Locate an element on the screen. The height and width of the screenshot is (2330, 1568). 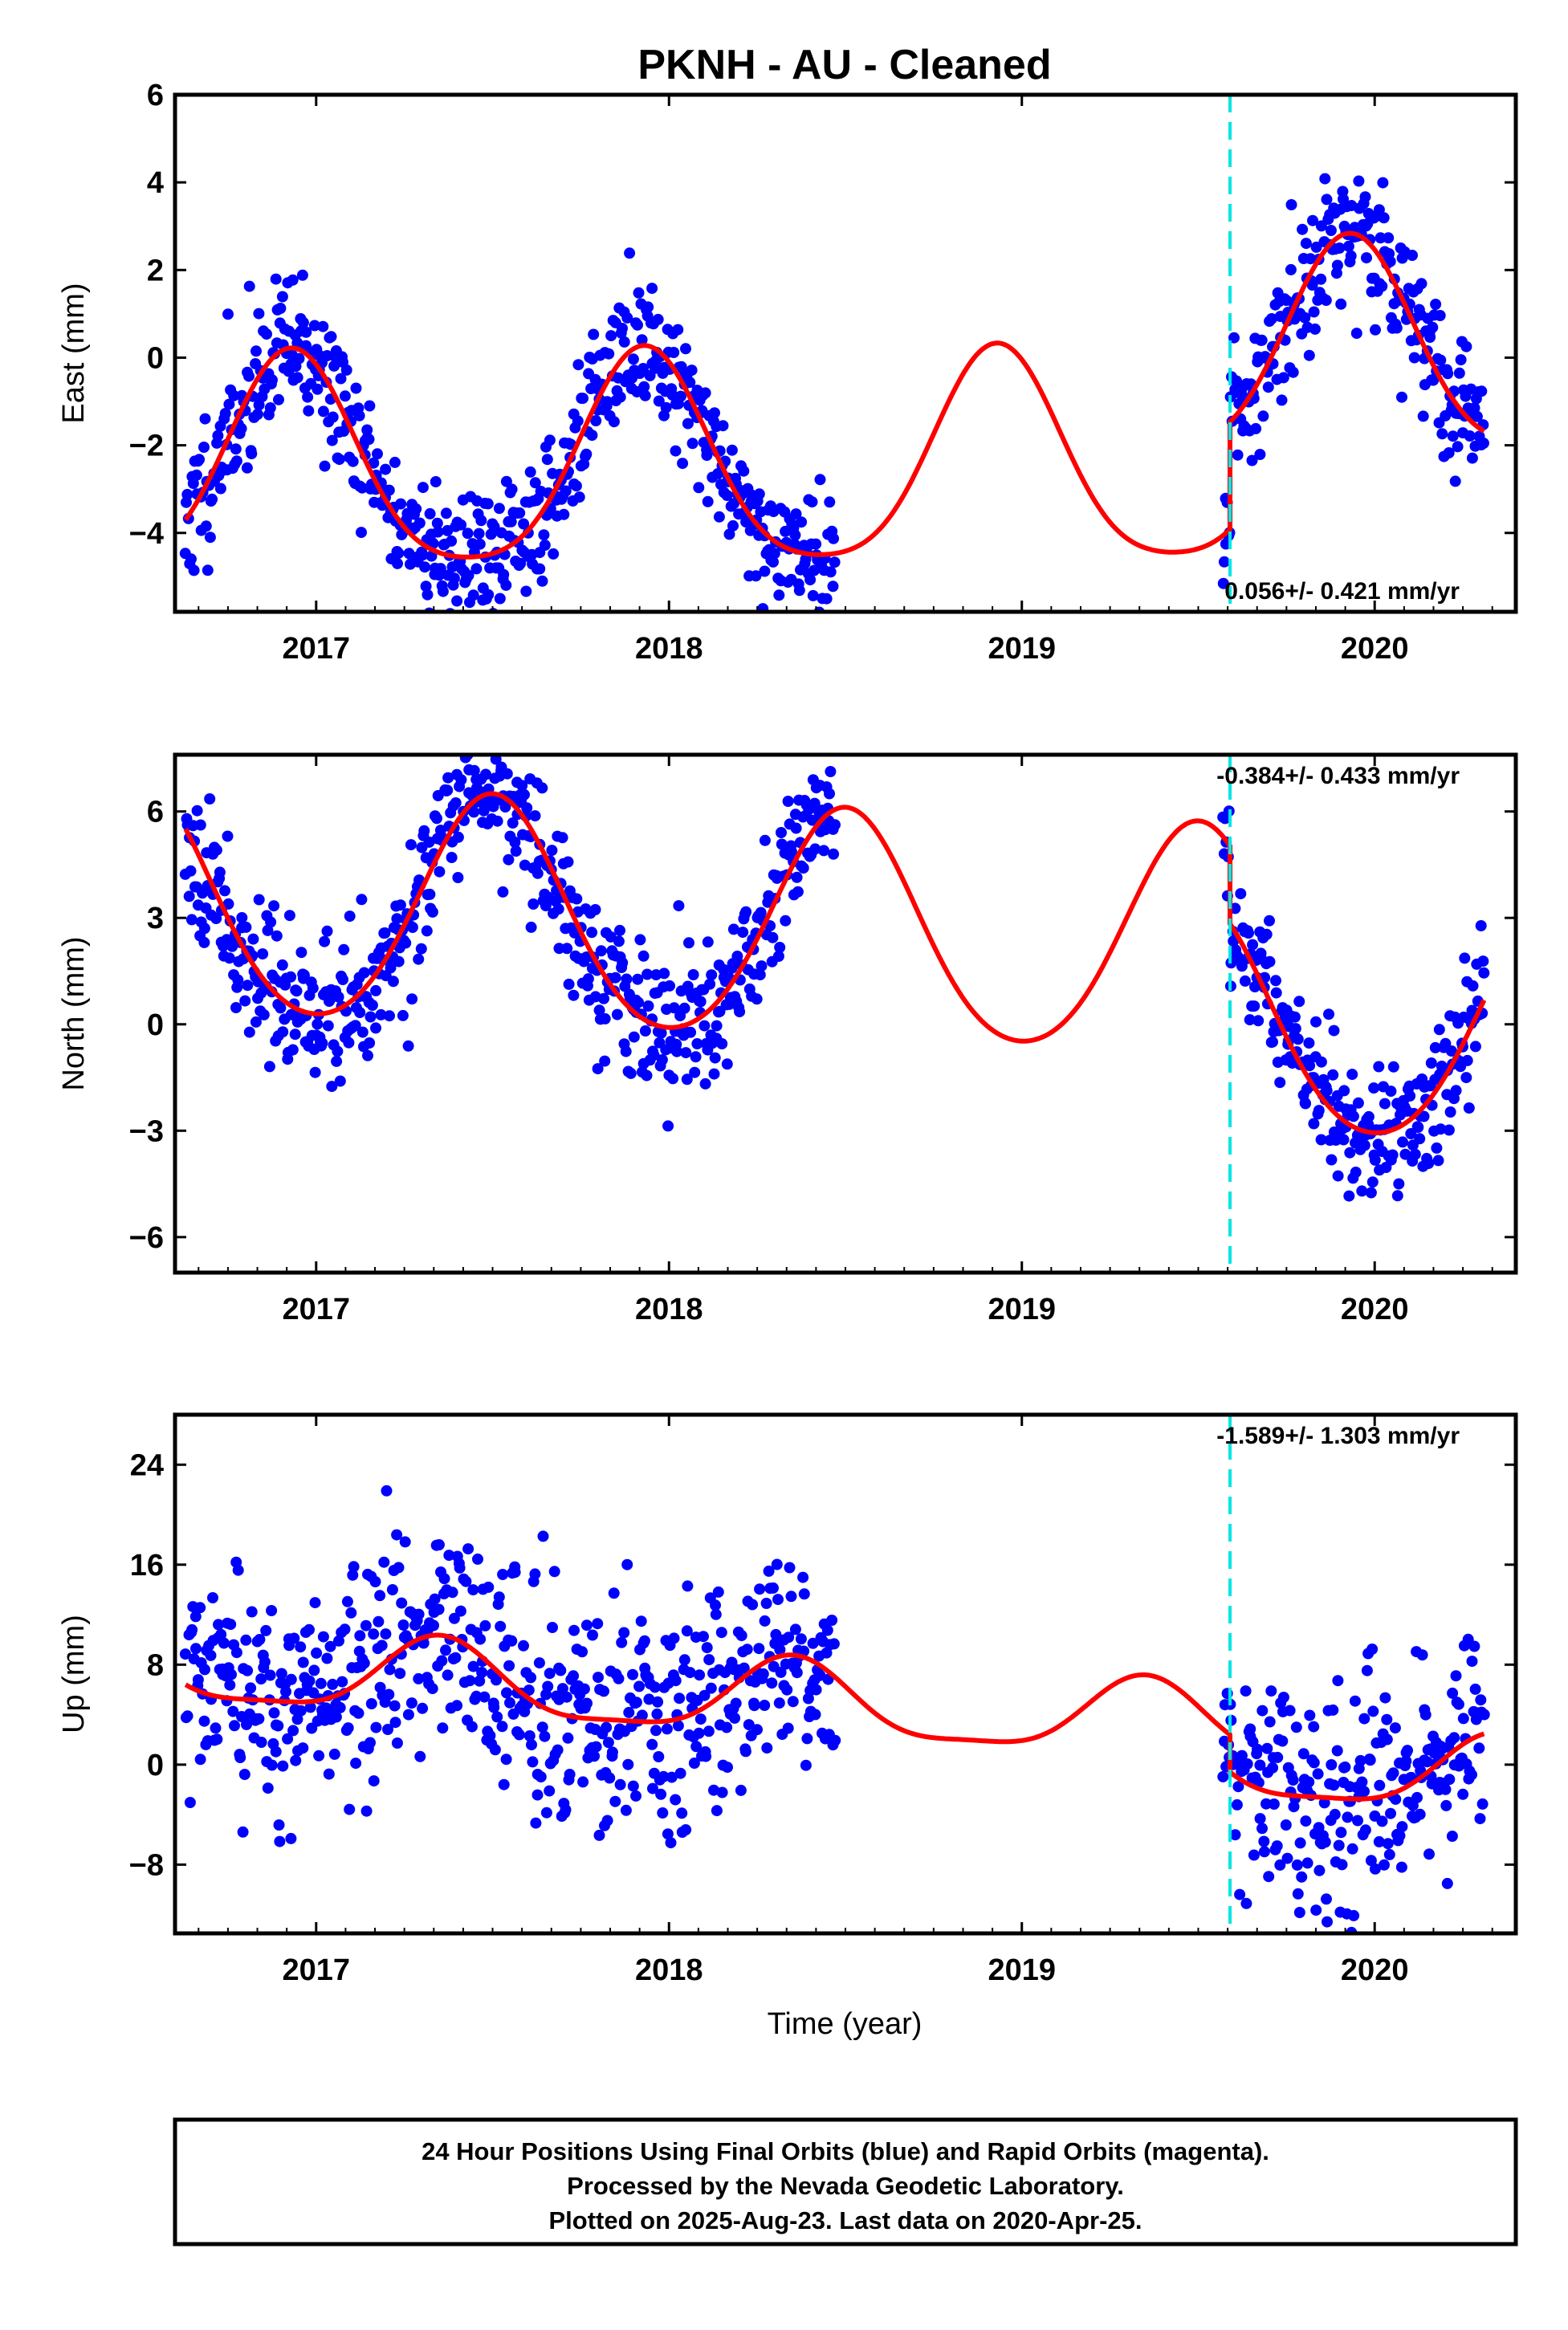
footer-box is located at coordinates (845, 2181).